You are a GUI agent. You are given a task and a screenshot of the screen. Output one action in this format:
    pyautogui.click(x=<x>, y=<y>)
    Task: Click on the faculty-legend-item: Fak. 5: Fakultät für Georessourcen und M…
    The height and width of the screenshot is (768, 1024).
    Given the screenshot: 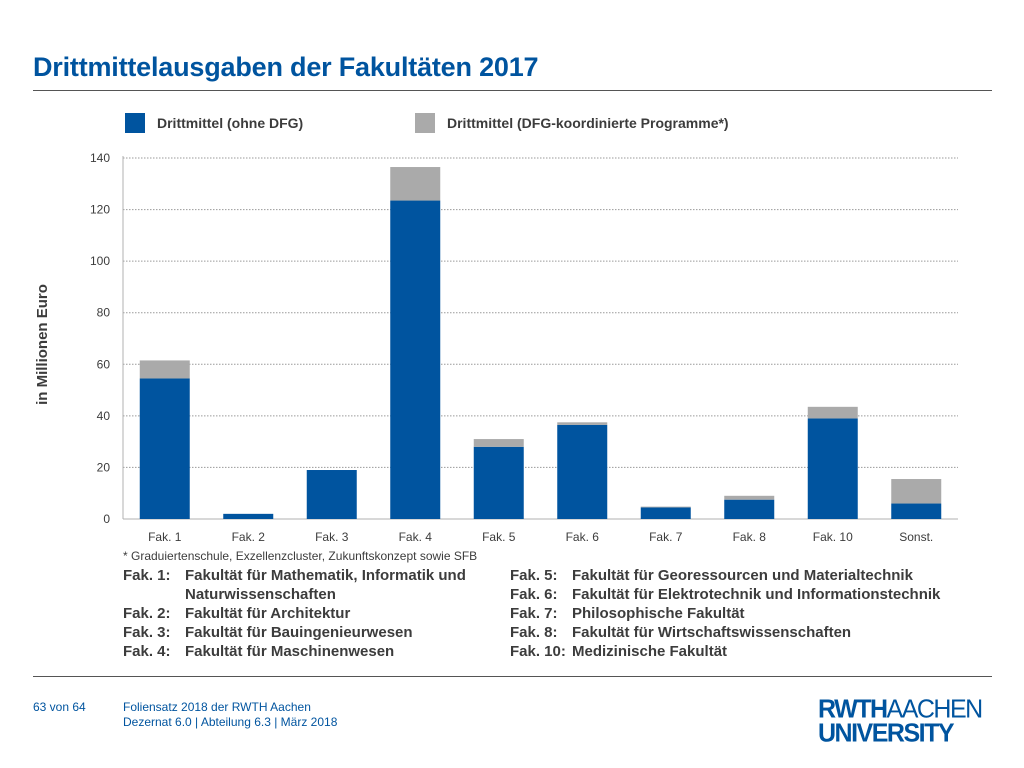 What is the action you would take?
    pyautogui.click(x=740, y=575)
    